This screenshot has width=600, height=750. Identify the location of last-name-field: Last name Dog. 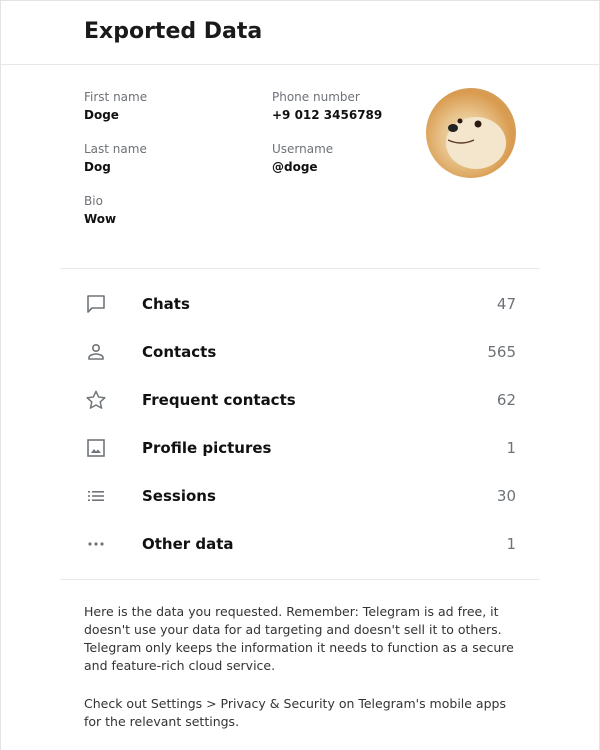
(115, 158).